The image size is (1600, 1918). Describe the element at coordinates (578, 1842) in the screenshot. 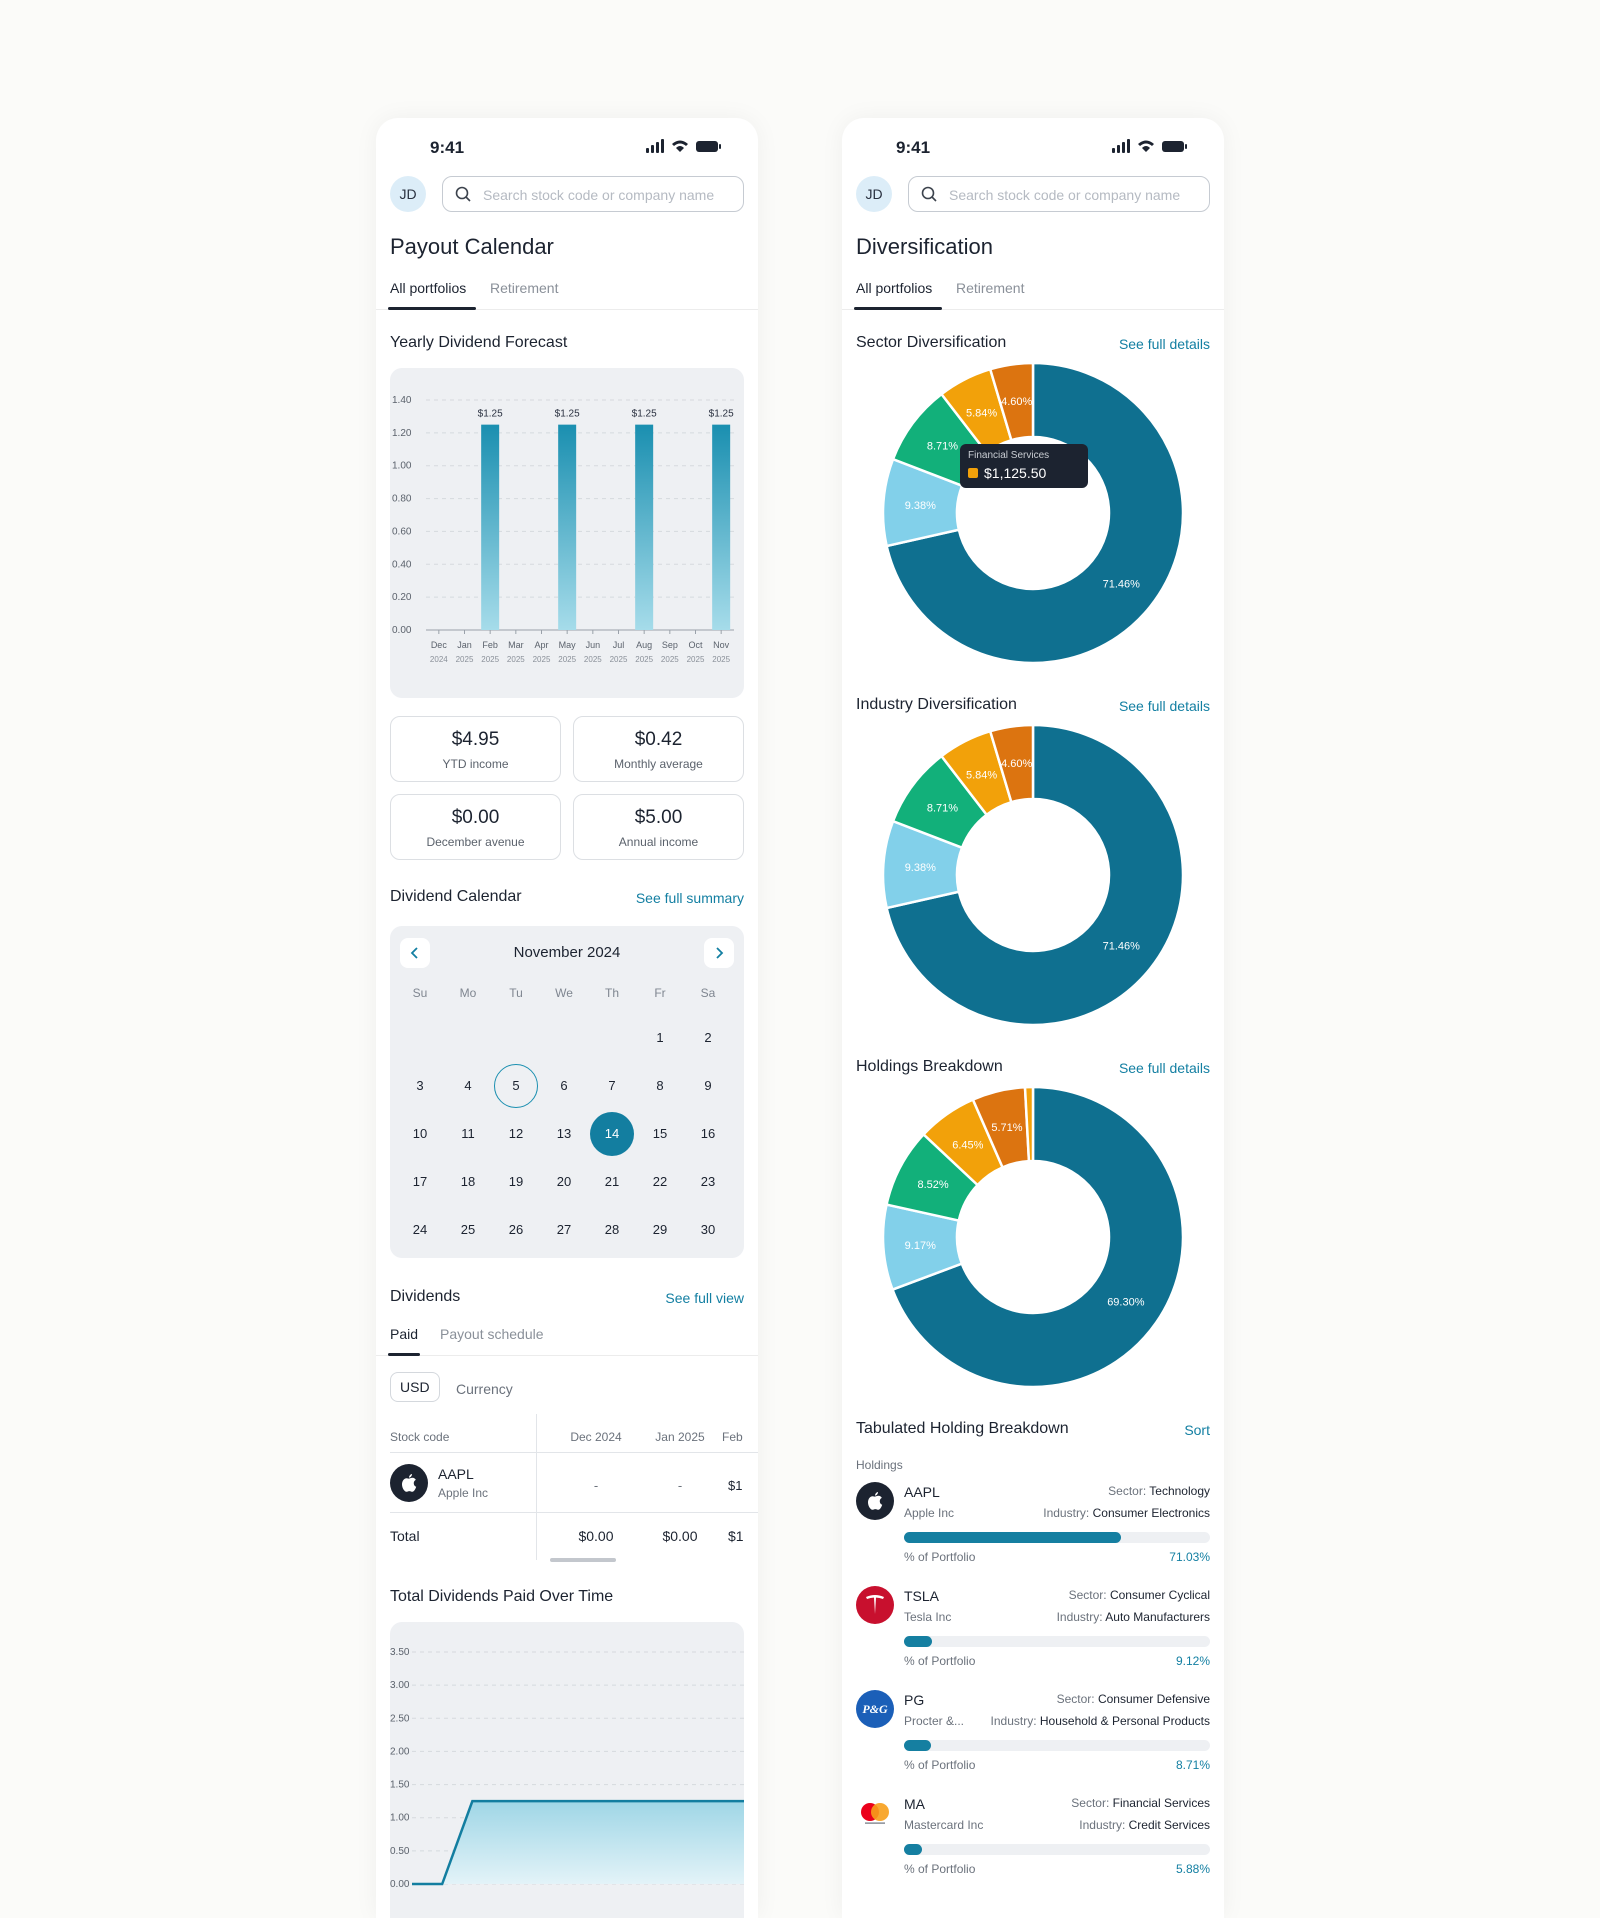

I see `area-fill` at that location.